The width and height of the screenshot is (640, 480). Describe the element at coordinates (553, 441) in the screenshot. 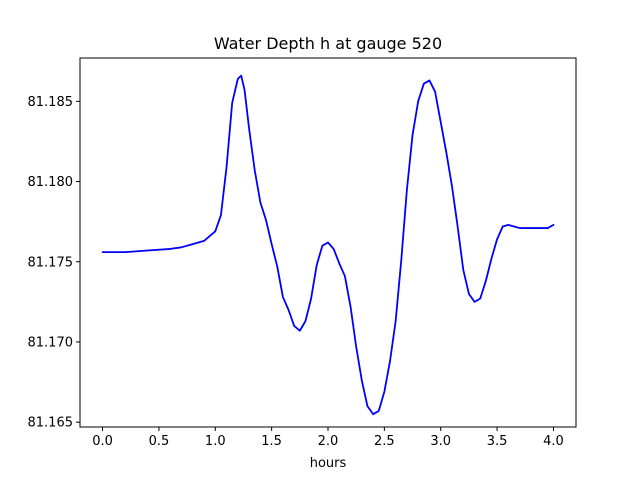

I see `x-tick-label: 4.0` at that location.